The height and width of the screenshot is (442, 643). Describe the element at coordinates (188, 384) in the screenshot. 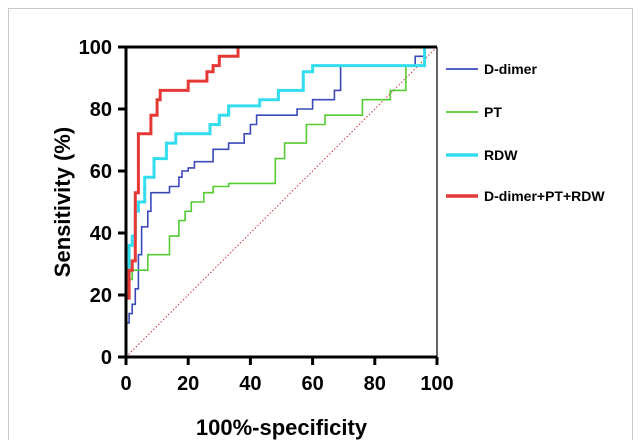

I see `x-tick-label: 20` at that location.